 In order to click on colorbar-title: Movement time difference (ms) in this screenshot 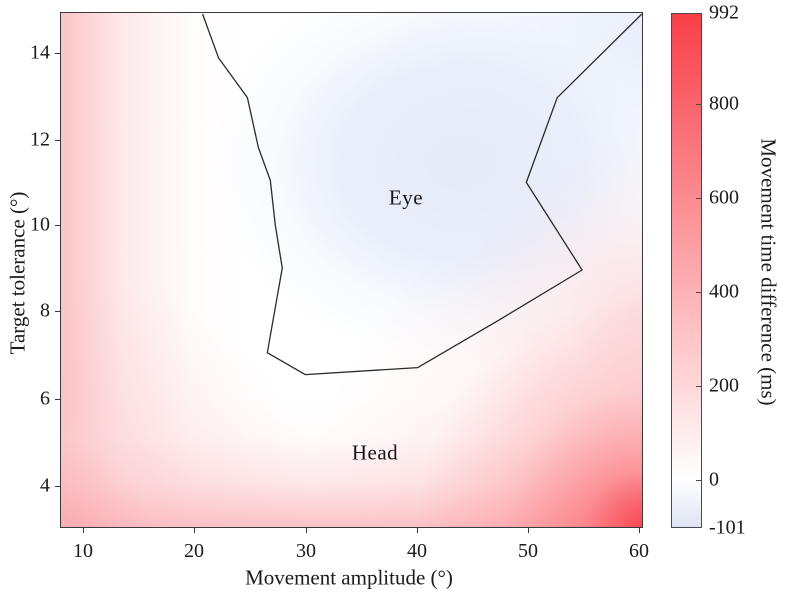, I will do `click(768, 272)`.